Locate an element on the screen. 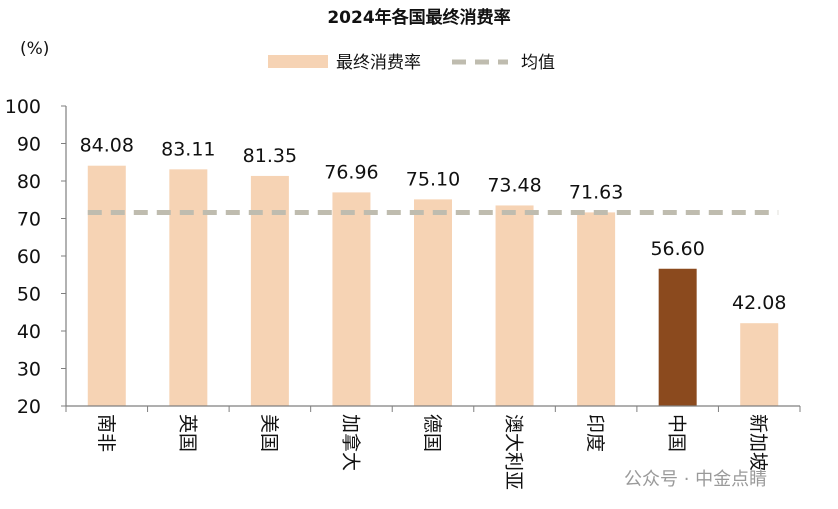 The width and height of the screenshot is (838, 509). category-label: 德国 is located at coordinates (432, 433).